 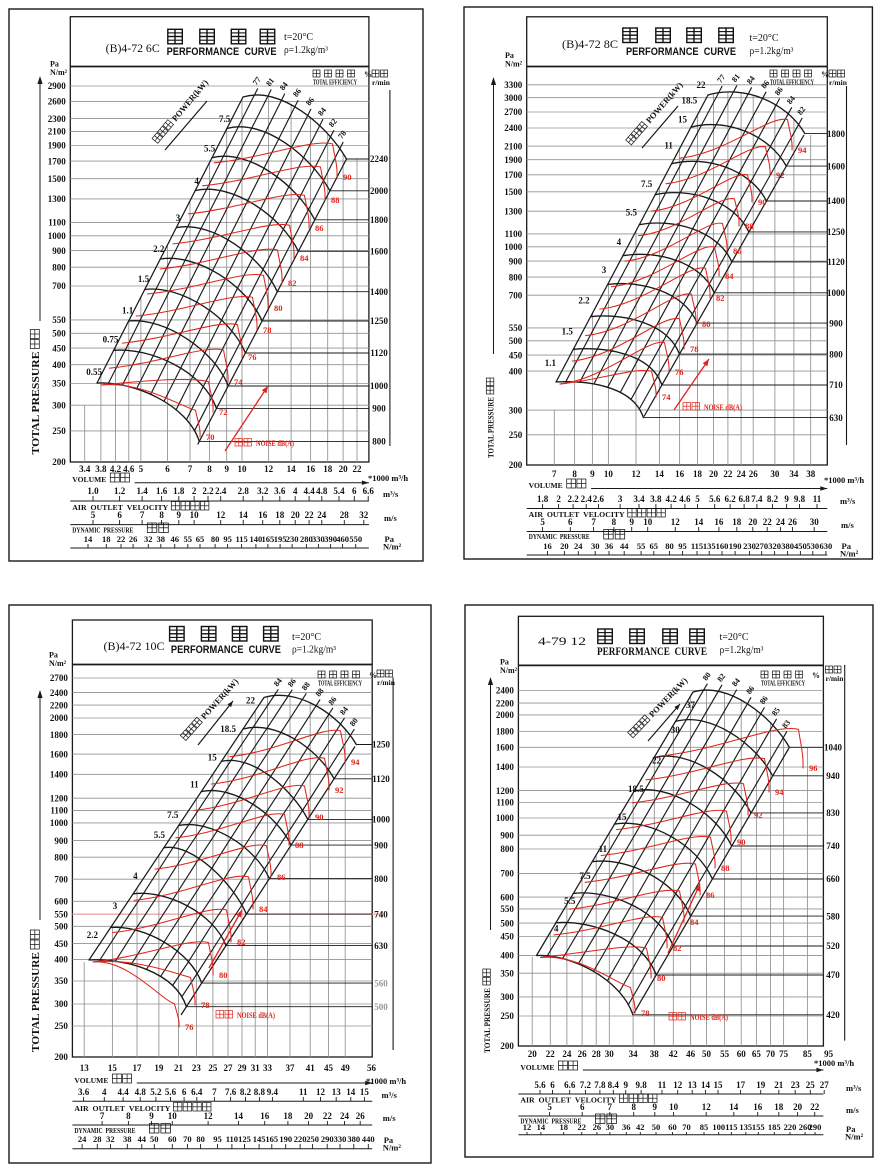 What do you see at coordinates (179, 491) in the screenshot?
I see `svg-text: 1.8` at bounding box center [179, 491].